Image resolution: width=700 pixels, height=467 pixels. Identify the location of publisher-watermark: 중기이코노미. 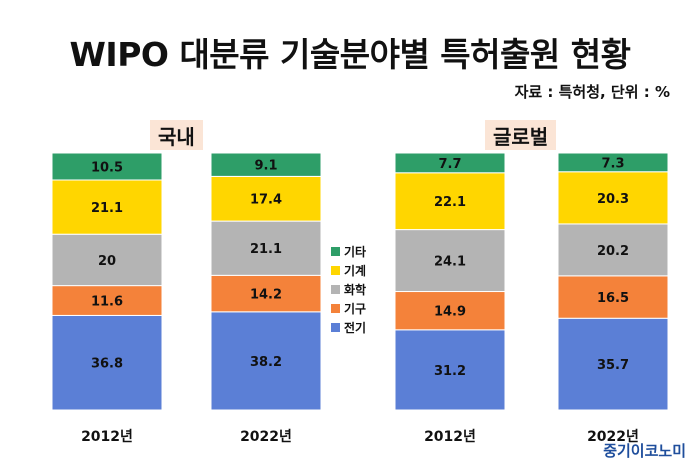
(644, 451).